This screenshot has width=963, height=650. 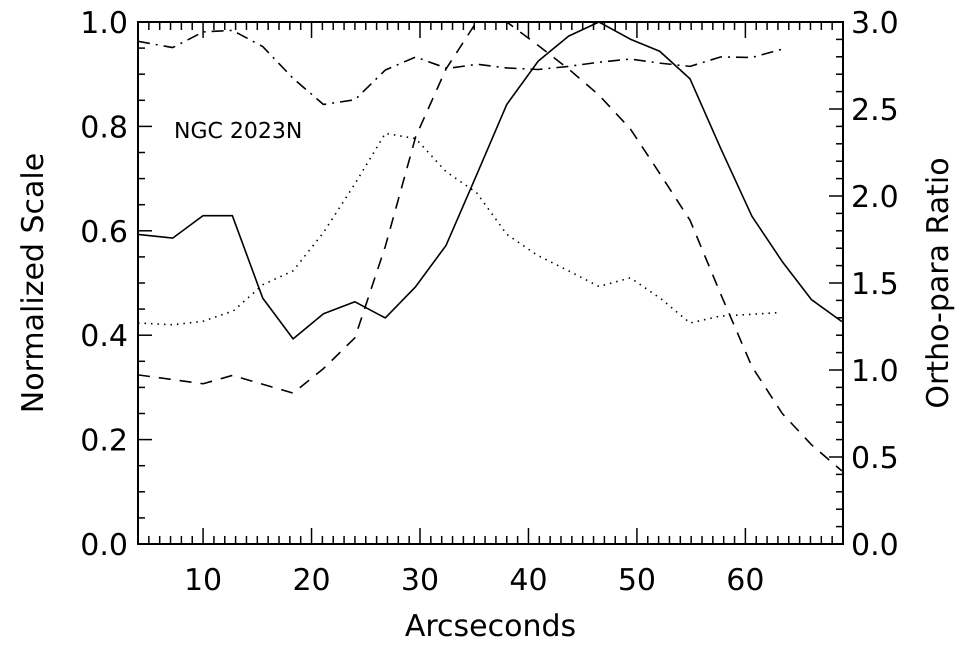 I want to click on y-tick-label: 0.2, so click(x=104, y=441).